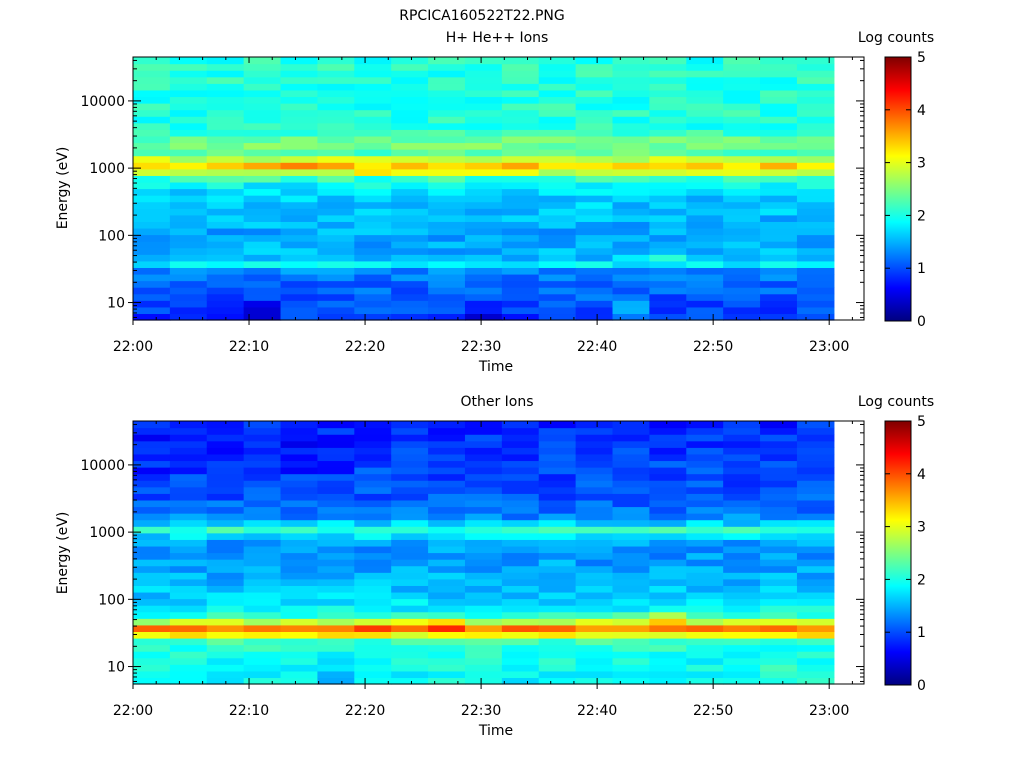  What do you see at coordinates (249, 347) in the screenshot?
I see `x-tick-label: 22:10` at bounding box center [249, 347].